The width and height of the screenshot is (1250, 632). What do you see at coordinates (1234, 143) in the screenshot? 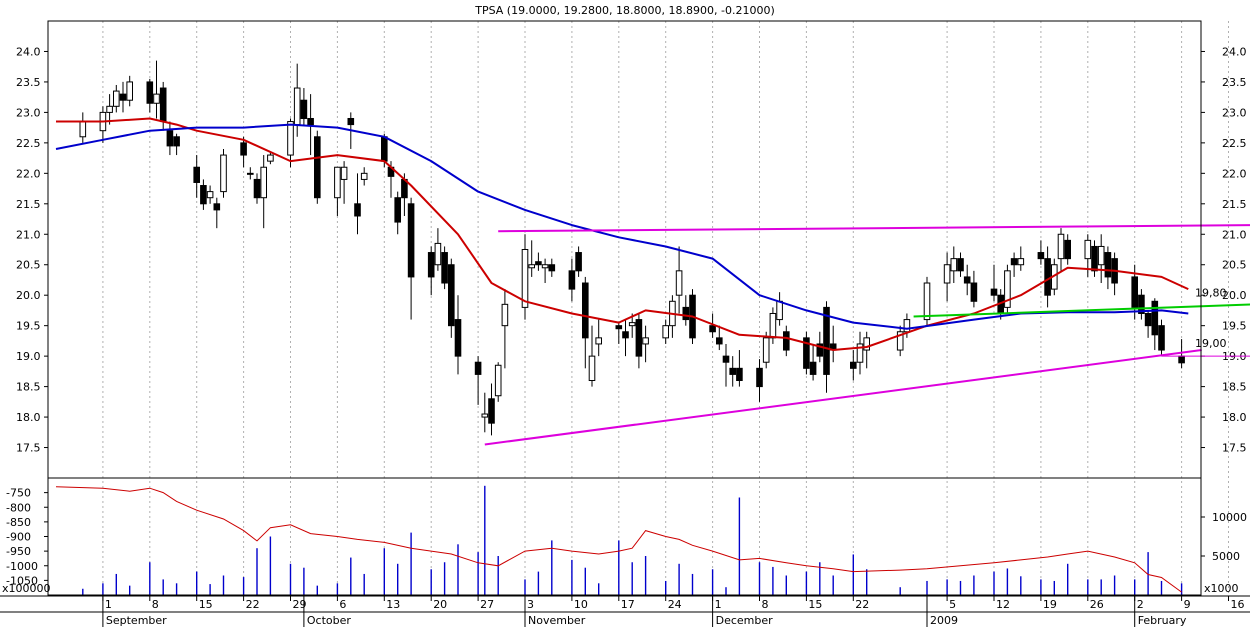
I see `price-tick-label-right: 22.5` at bounding box center [1234, 143].